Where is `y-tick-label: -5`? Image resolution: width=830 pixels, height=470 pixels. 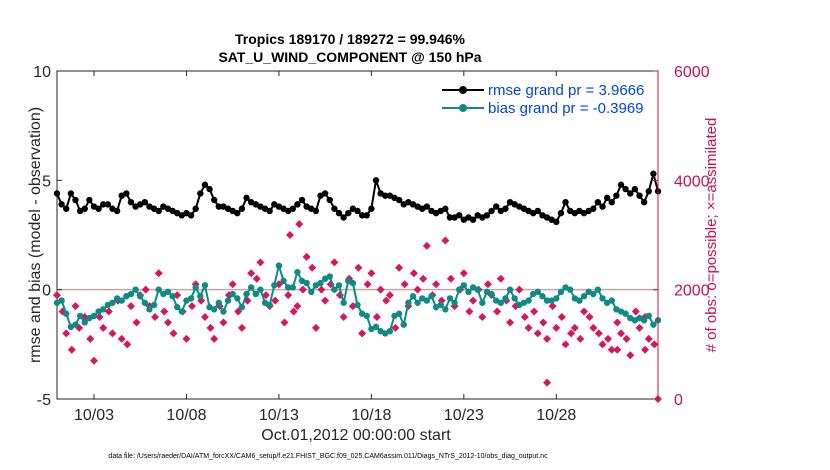 y-tick-label: -5 is located at coordinates (44, 400).